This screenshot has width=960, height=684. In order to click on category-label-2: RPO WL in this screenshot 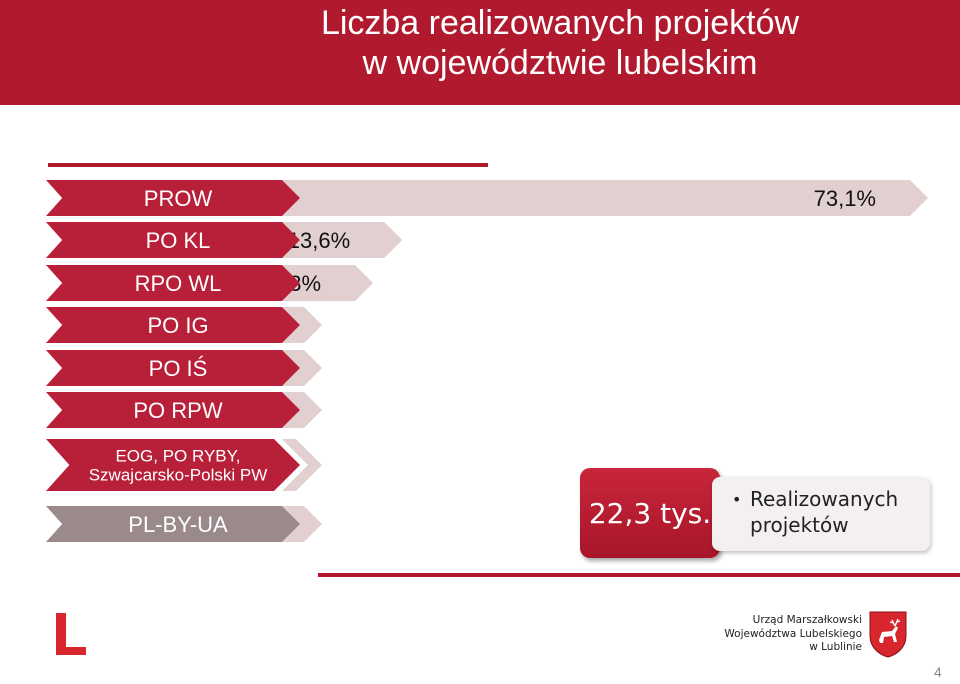, I will do `click(178, 283)`.